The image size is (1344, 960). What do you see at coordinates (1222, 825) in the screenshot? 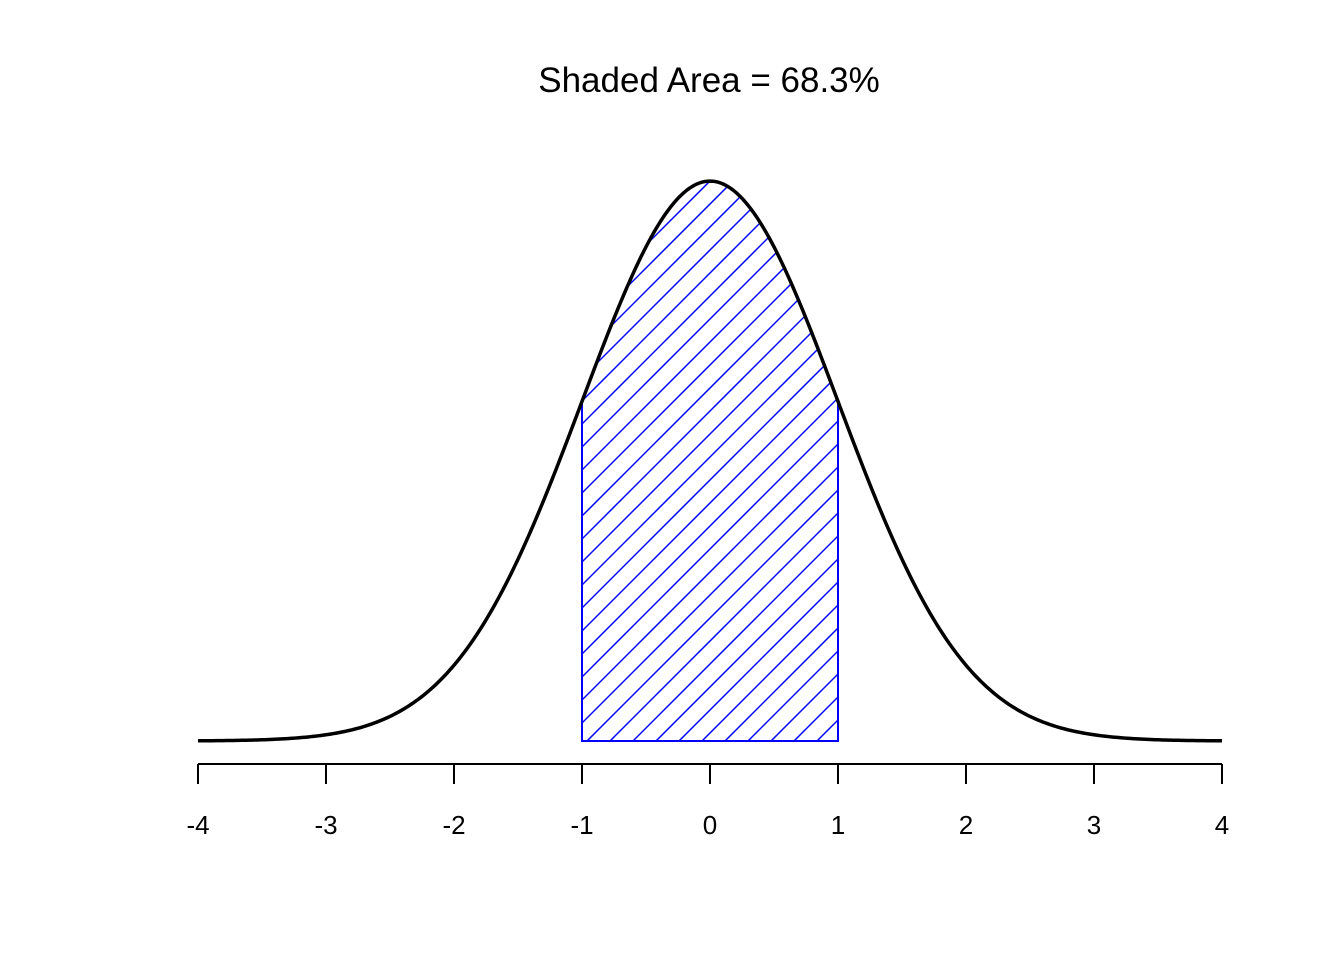
I see `x-tick-label: 4` at bounding box center [1222, 825].